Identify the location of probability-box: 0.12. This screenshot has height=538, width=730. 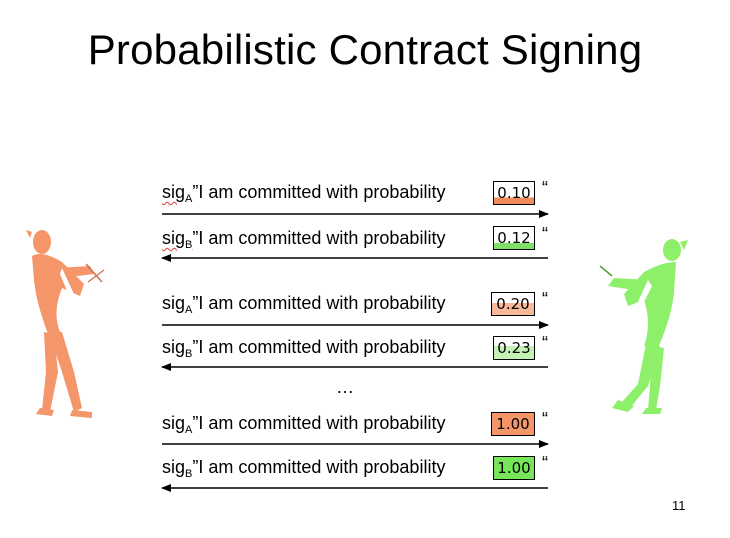
(514, 238).